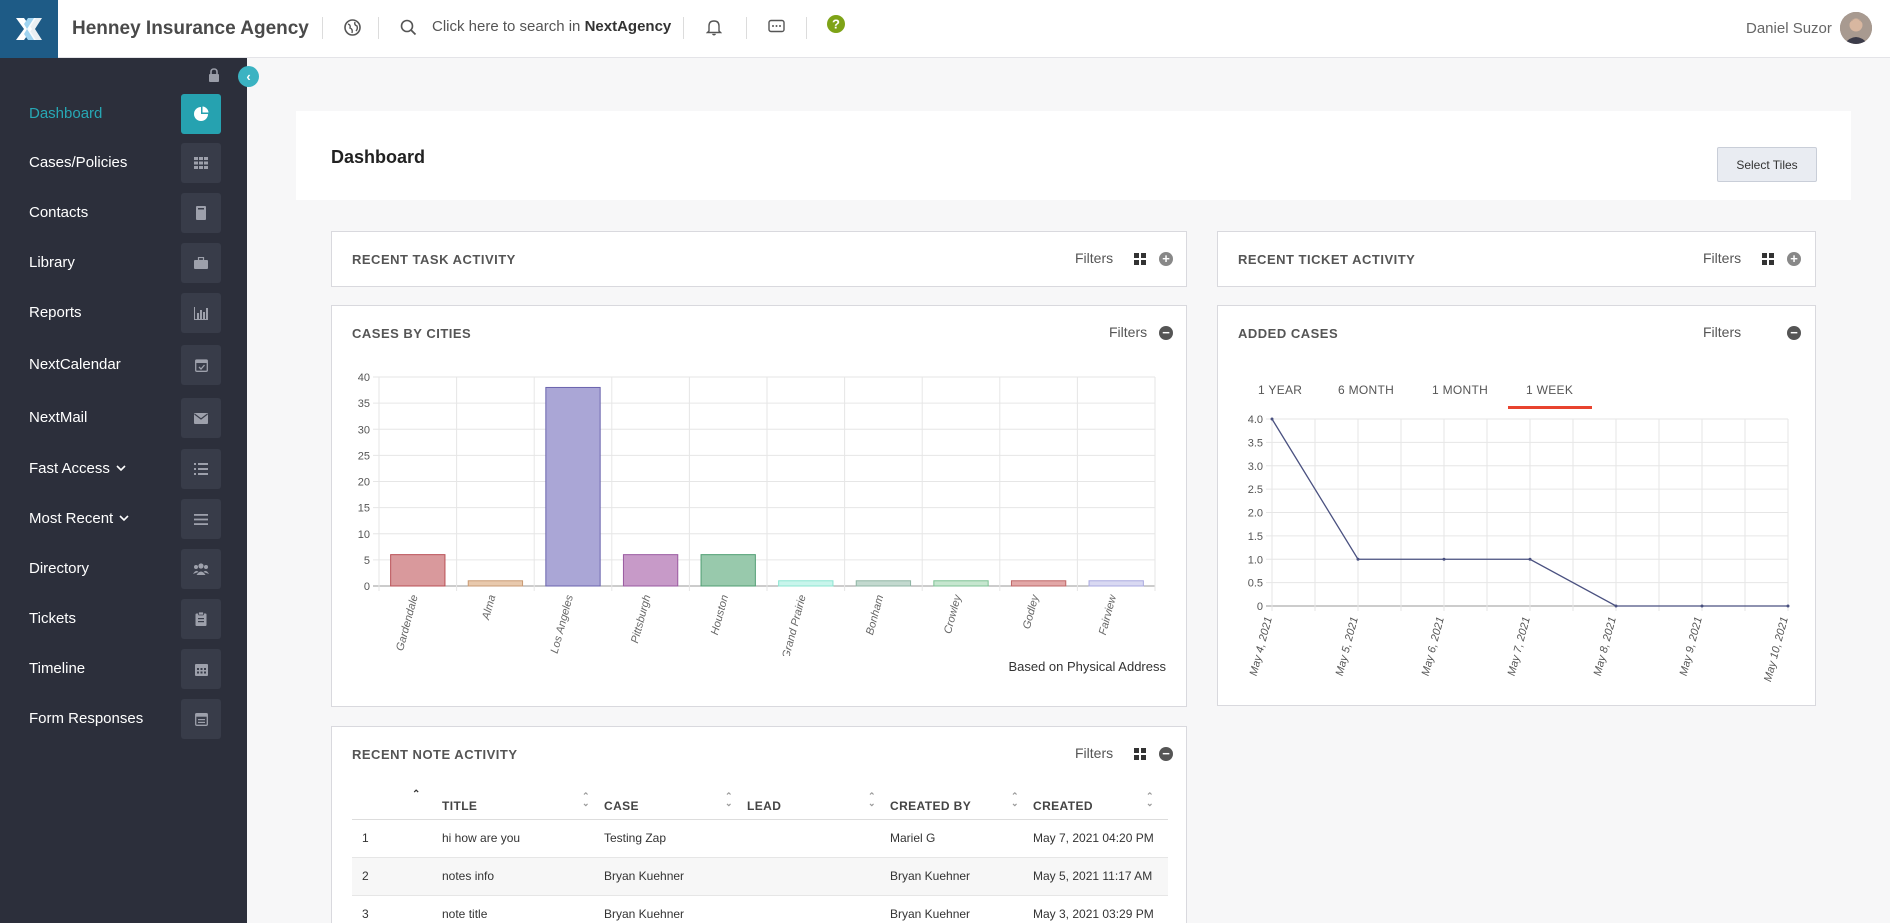  I want to click on form-icon, so click(201, 719).